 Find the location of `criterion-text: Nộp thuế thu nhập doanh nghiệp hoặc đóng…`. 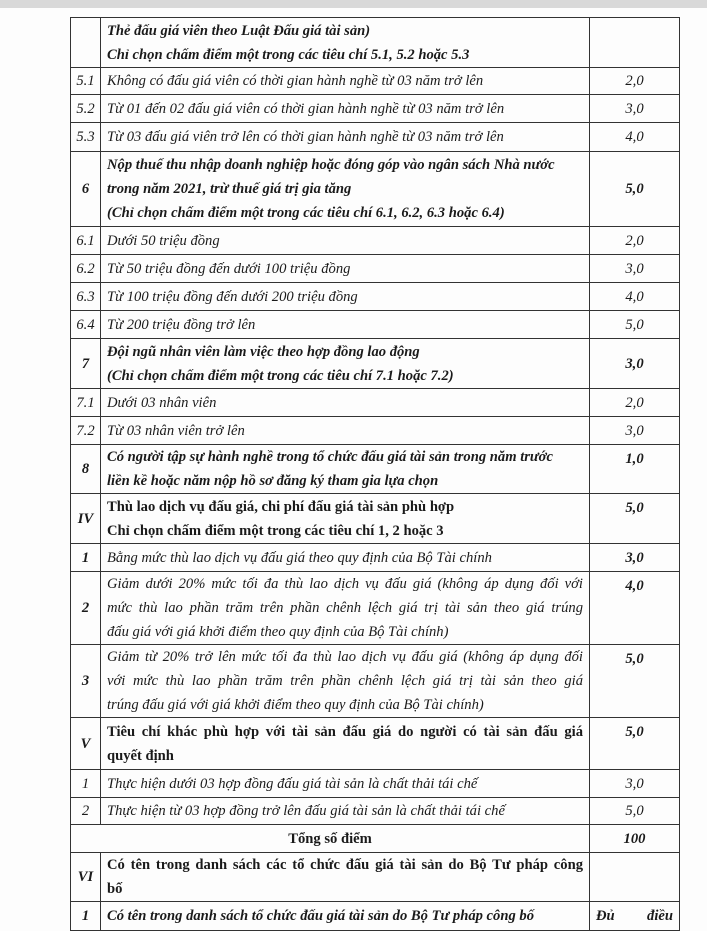

criterion-text: Nộp thuế thu nhập doanh nghiệp hoặc đóng… is located at coordinates (345, 189).